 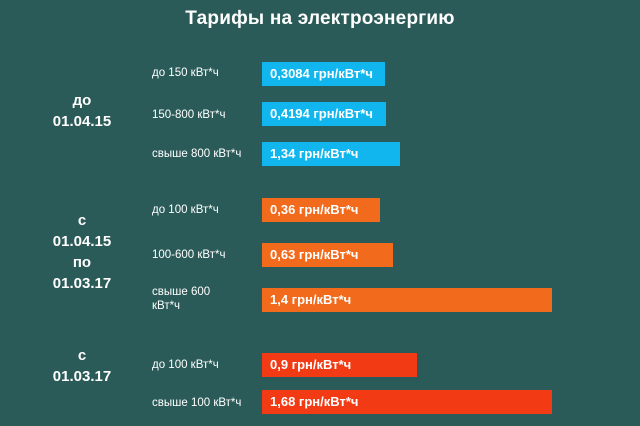 I want to click on chart-title: Тарифы на электроэнергию, so click(x=320, y=18).